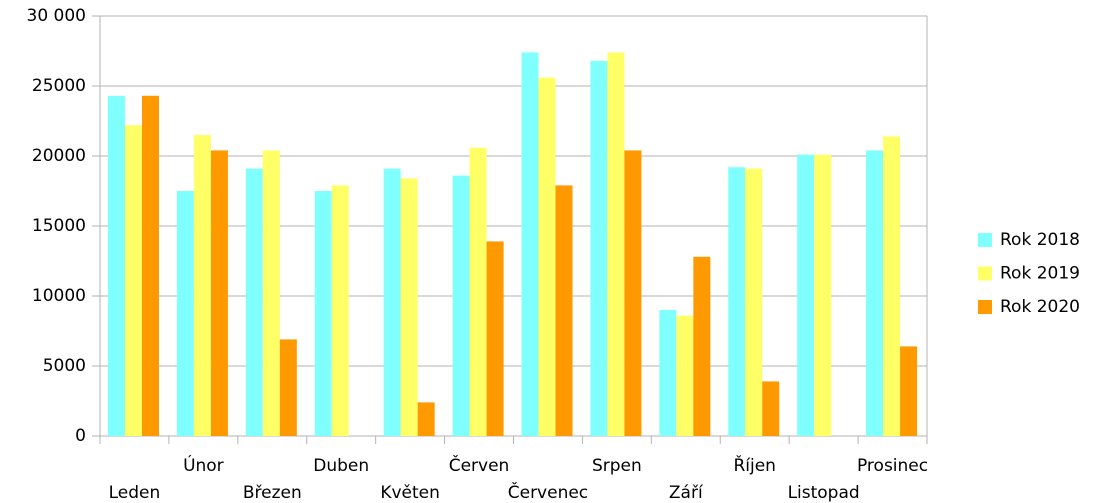  What do you see at coordinates (59, 296) in the screenshot?
I see `y-tick-label: 10000` at bounding box center [59, 296].